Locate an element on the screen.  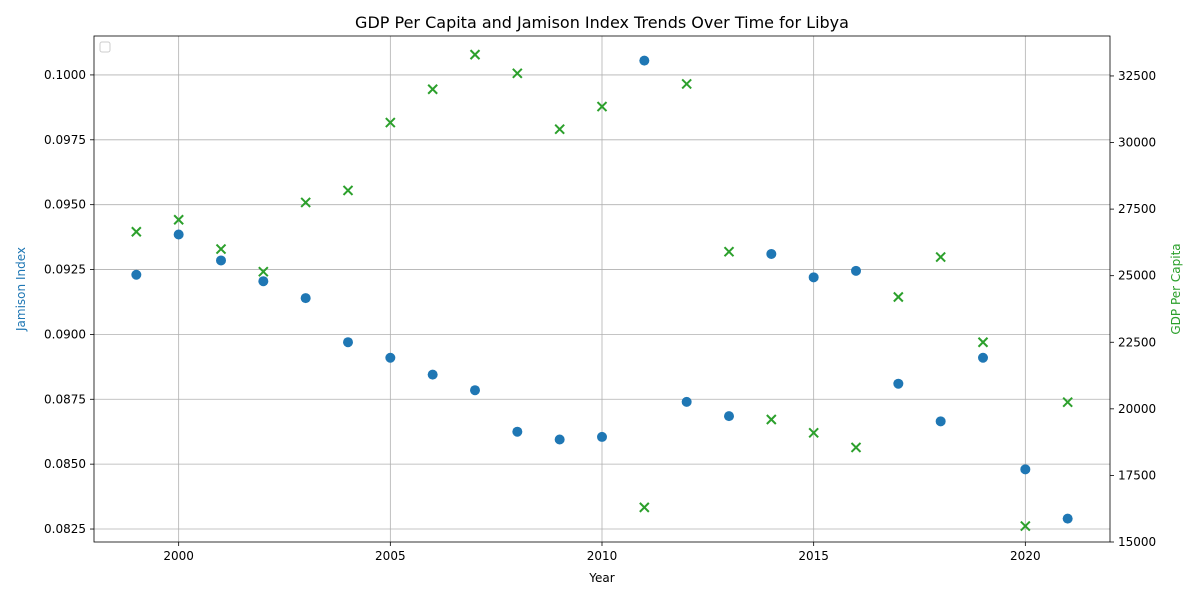
x-tick-label: 2005 is located at coordinates (390, 556).